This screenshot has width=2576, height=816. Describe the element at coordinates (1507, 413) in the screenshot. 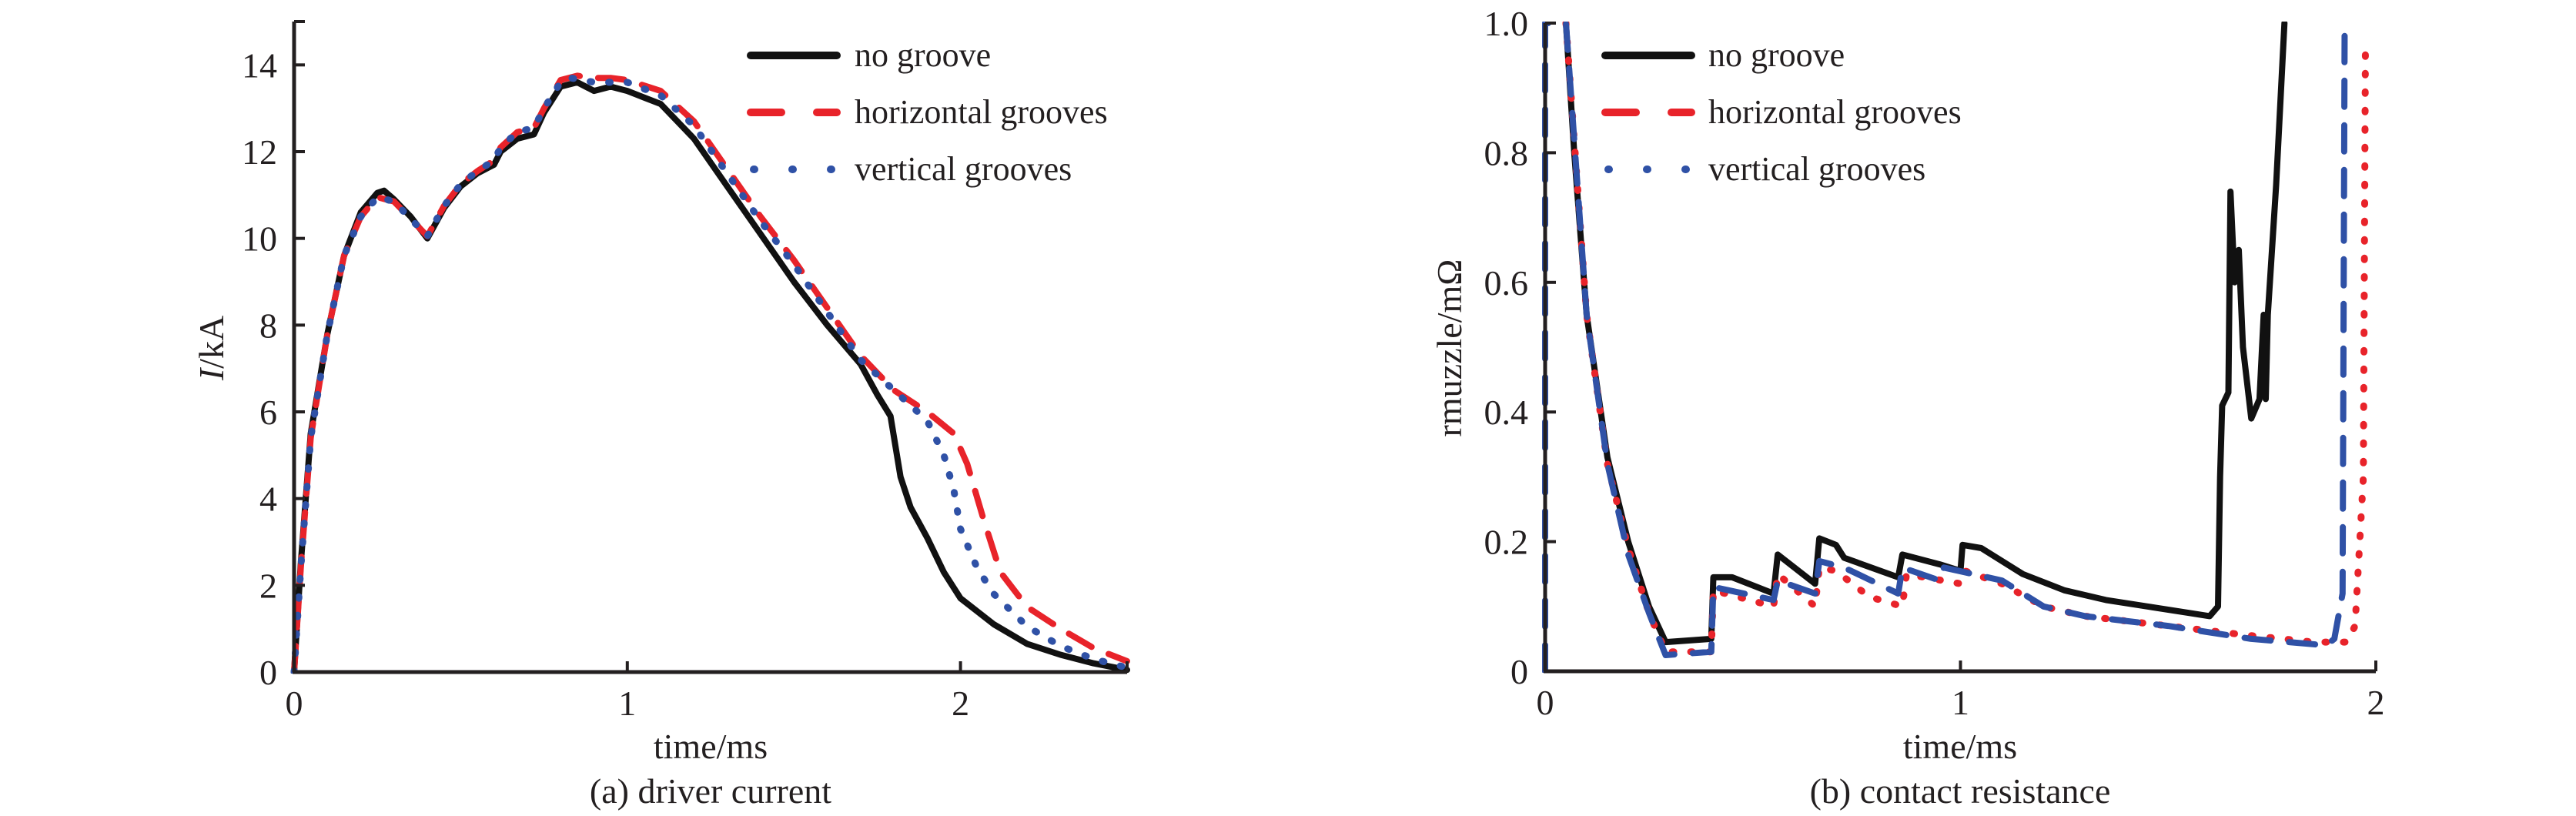

I see `y-tick-label: 0.4` at that location.